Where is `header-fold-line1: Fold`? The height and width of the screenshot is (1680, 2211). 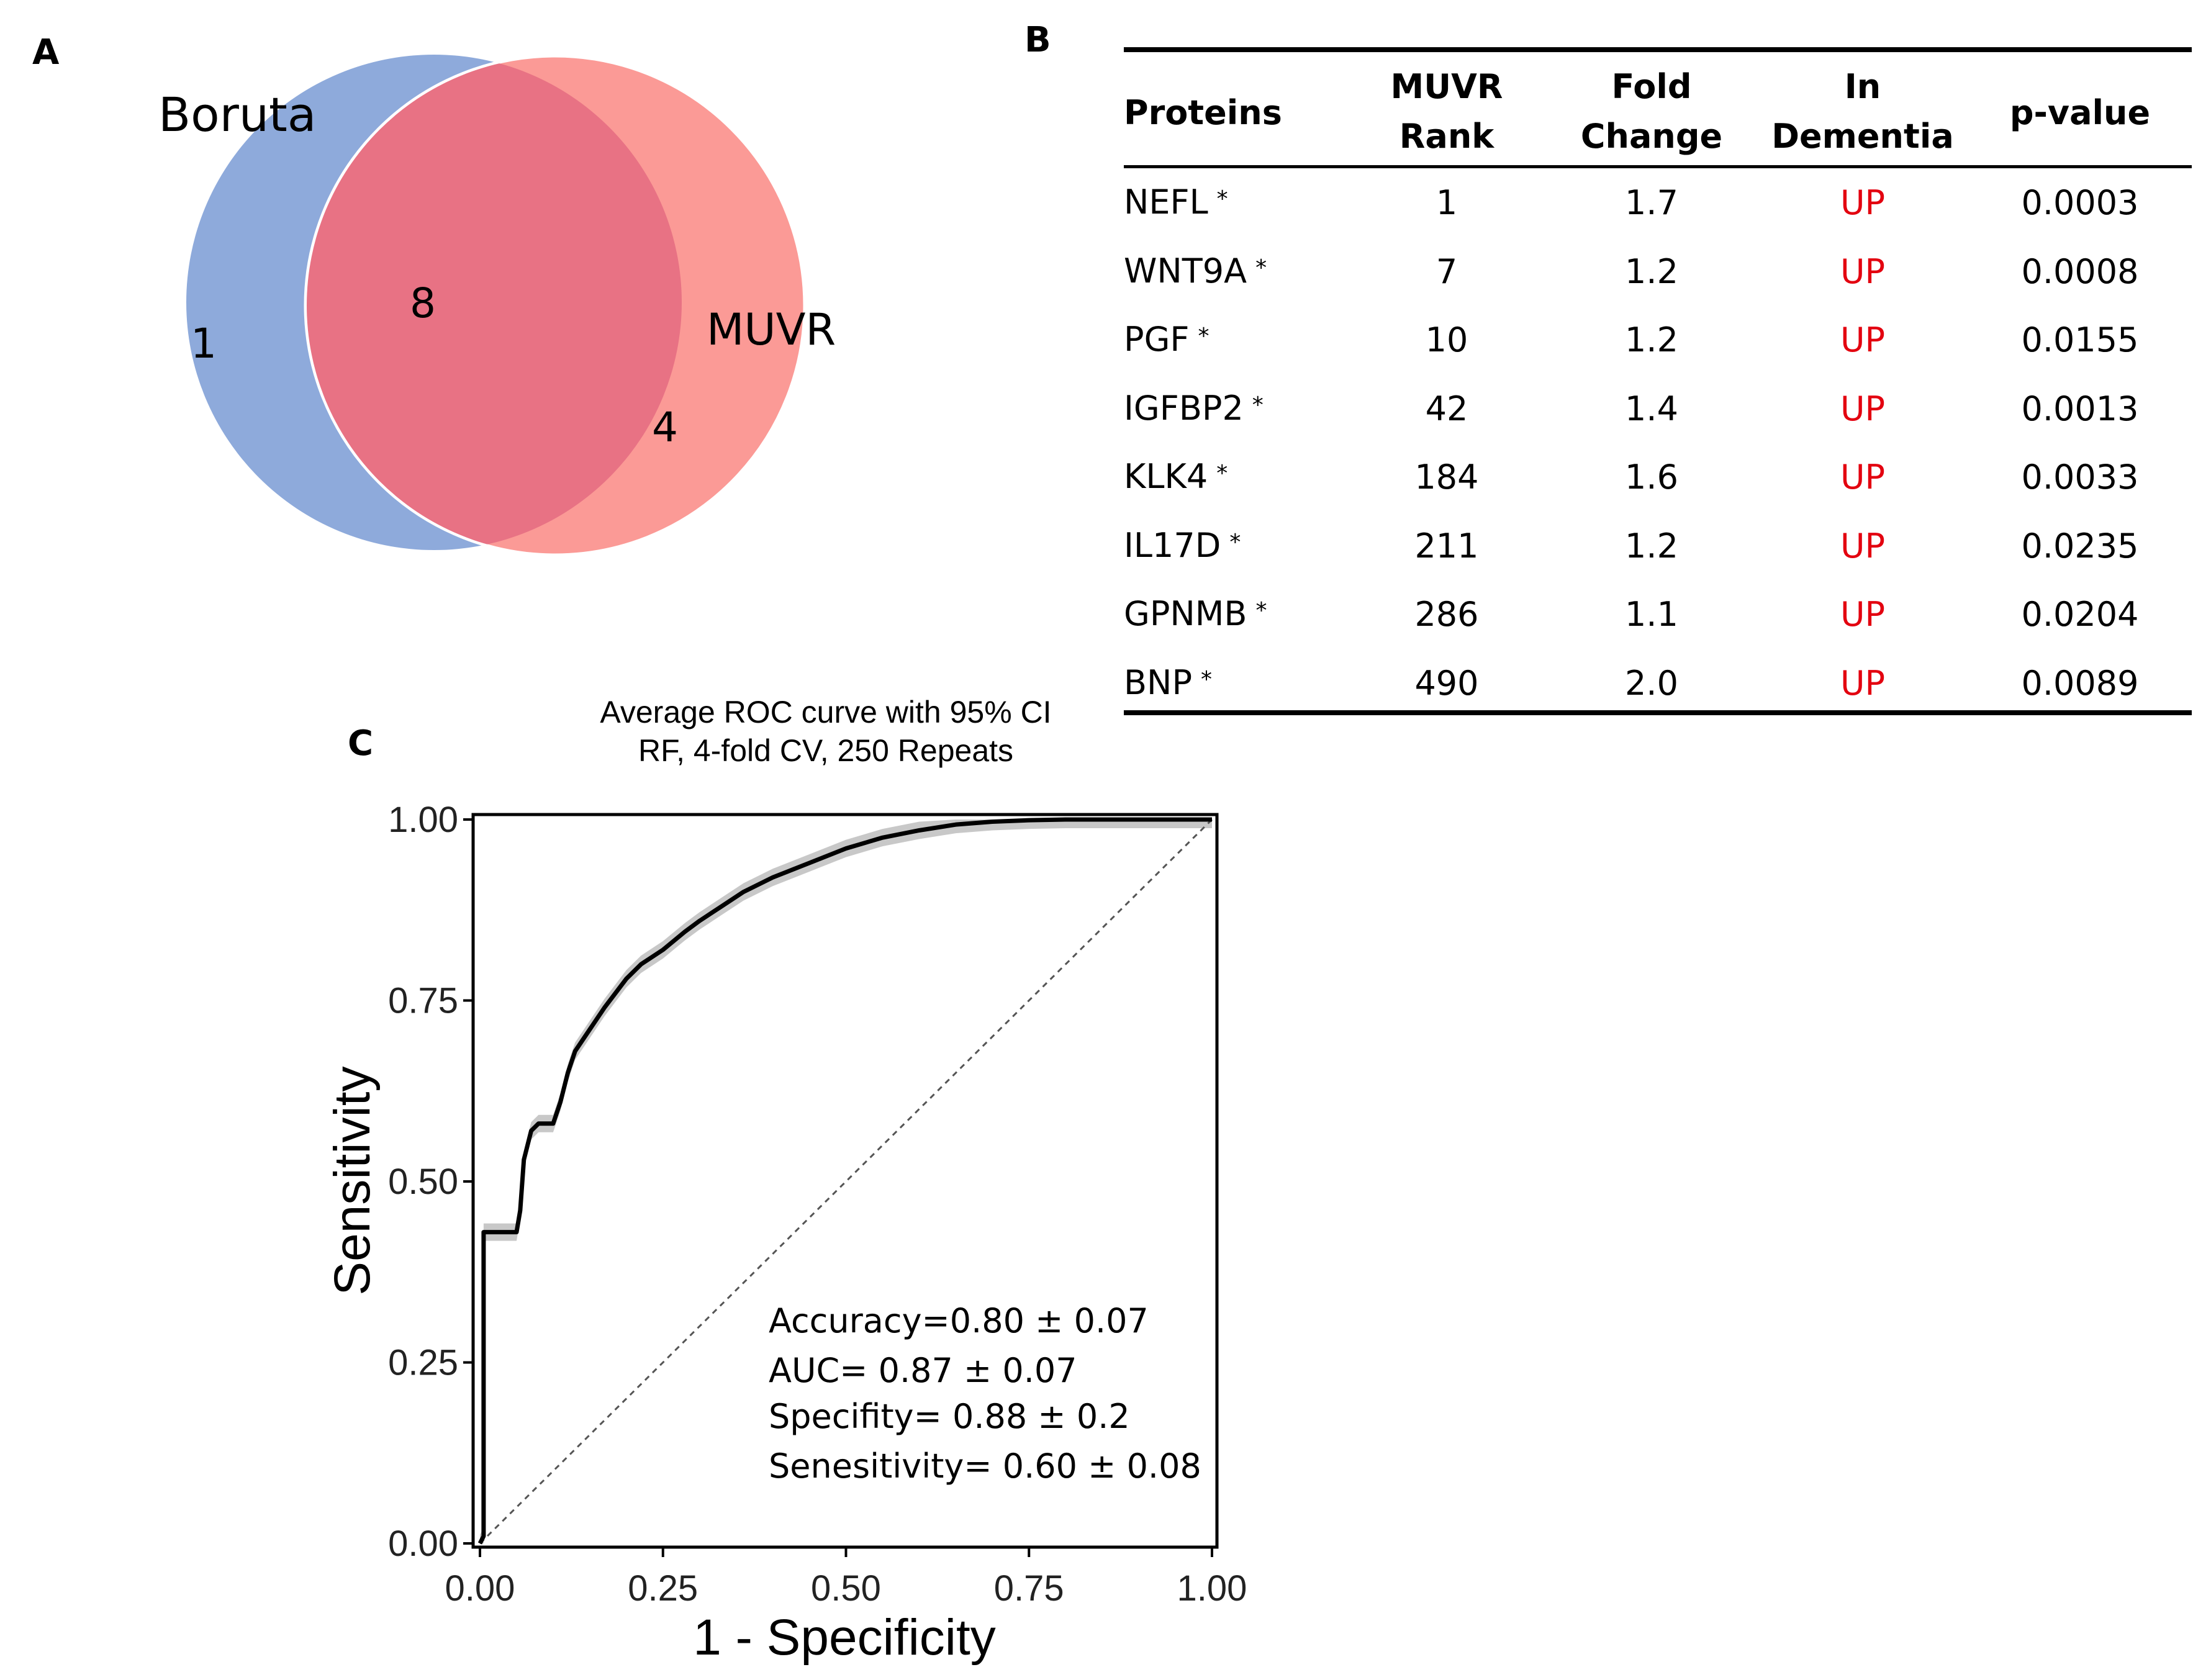 header-fold-line1: Fold is located at coordinates (1651, 86).